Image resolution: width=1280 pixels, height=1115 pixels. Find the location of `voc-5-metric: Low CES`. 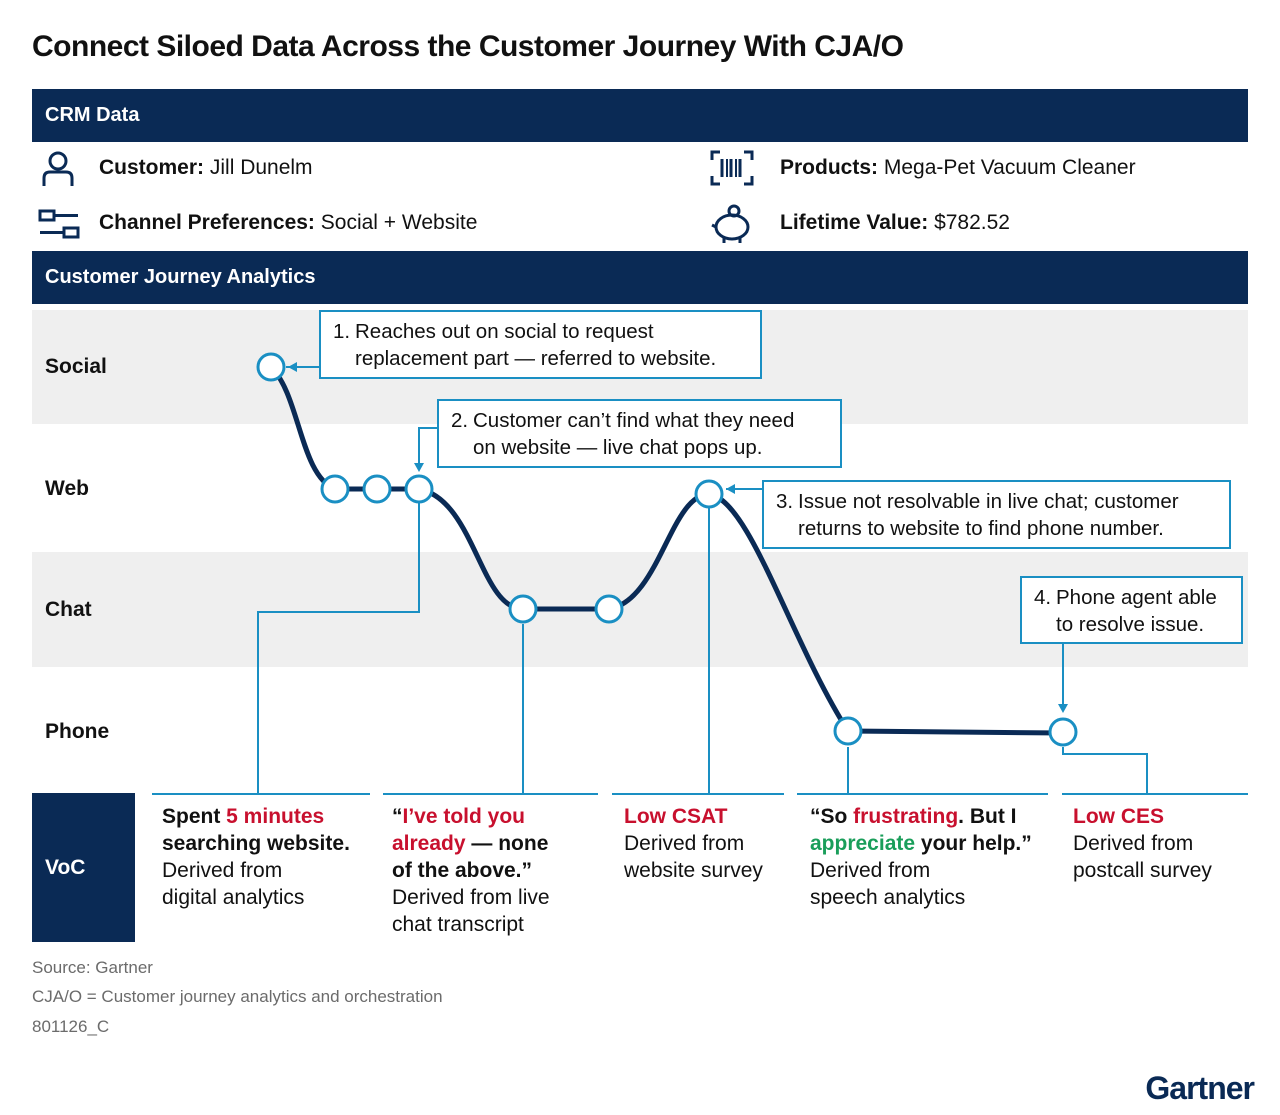

voc-5-metric: Low CES is located at coordinates (1119, 816).